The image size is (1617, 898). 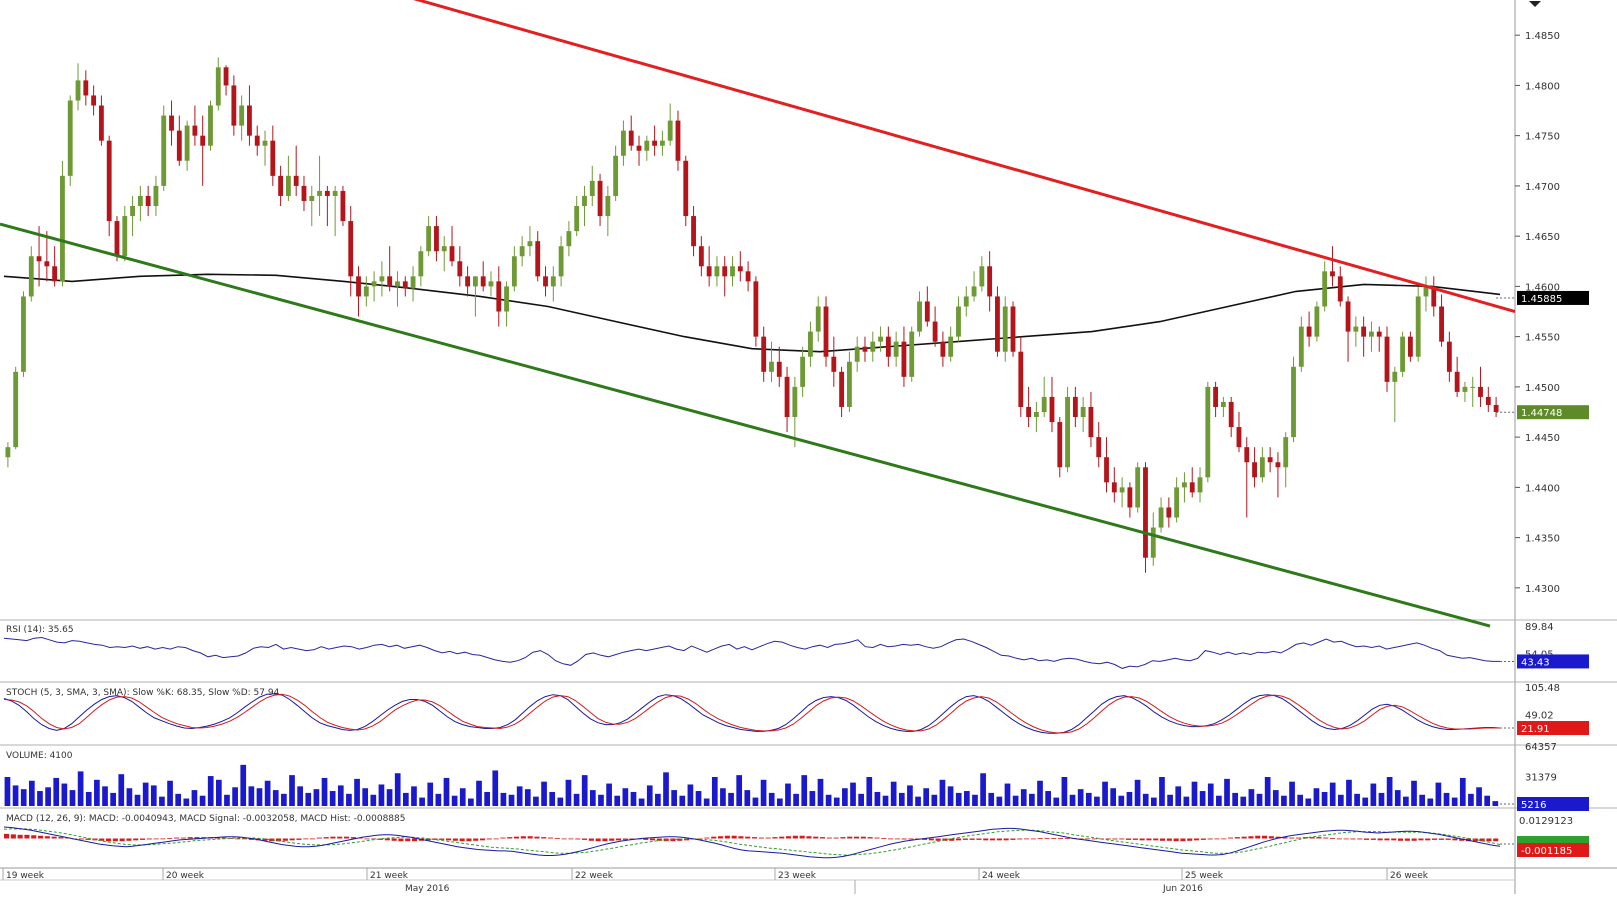 What do you see at coordinates (1535, 4) in the screenshot?
I see `chart-menu-arrow-icon` at bounding box center [1535, 4].